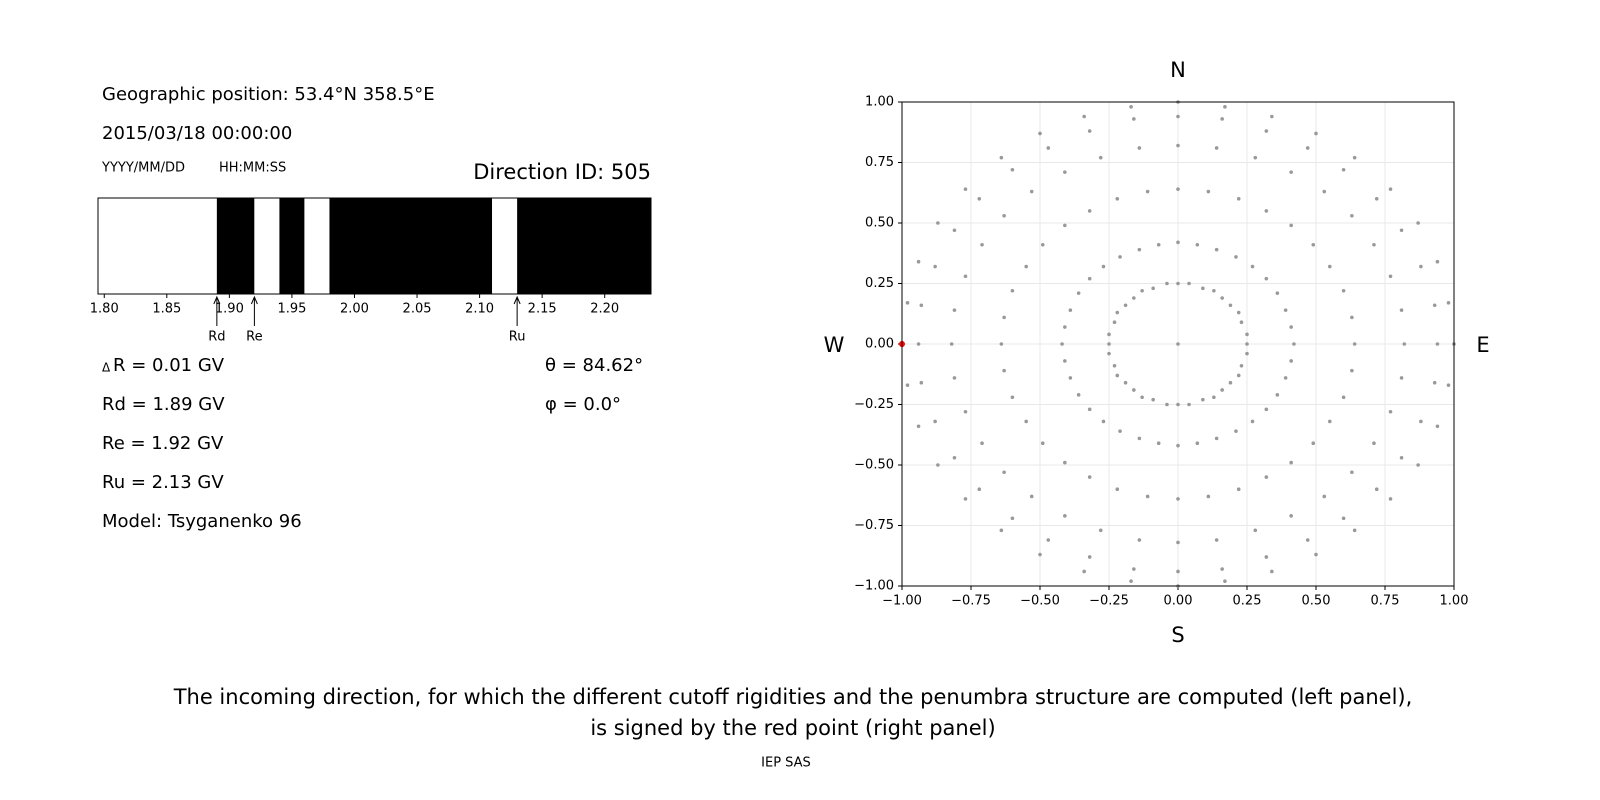 The height and width of the screenshot is (800, 1600). What do you see at coordinates (786, 763) in the screenshot?
I see `credit: IEP SAS` at bounding box center [786, 763].